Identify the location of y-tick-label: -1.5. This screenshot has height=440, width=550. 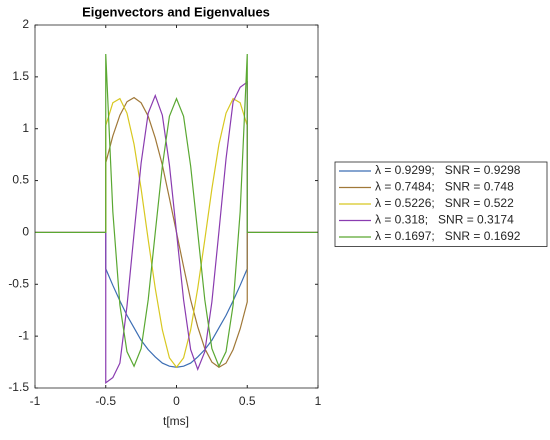
(18, 387).